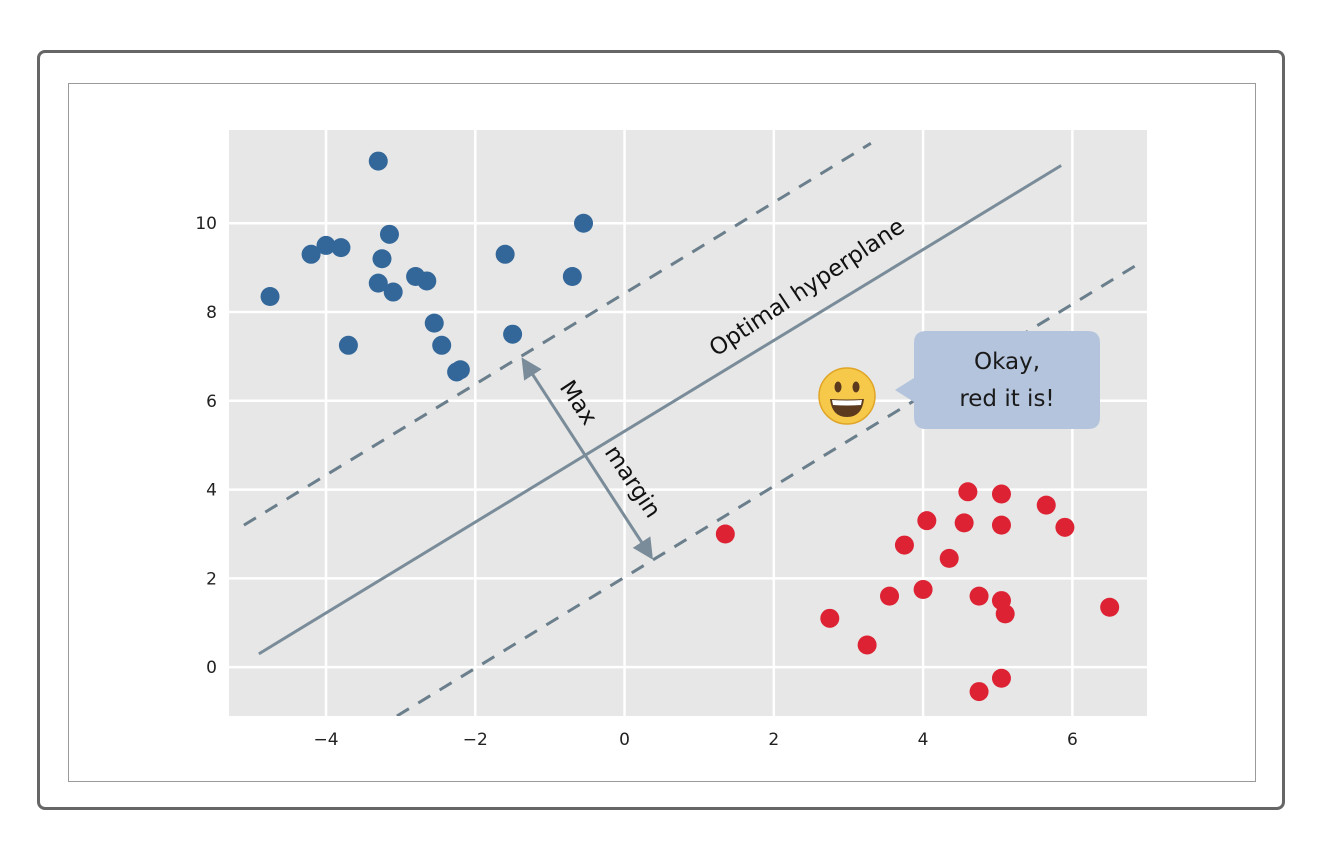  Describe the element at coordinates (211, 402) in the screenshot. I see `y-tick-label: 6` at that location.